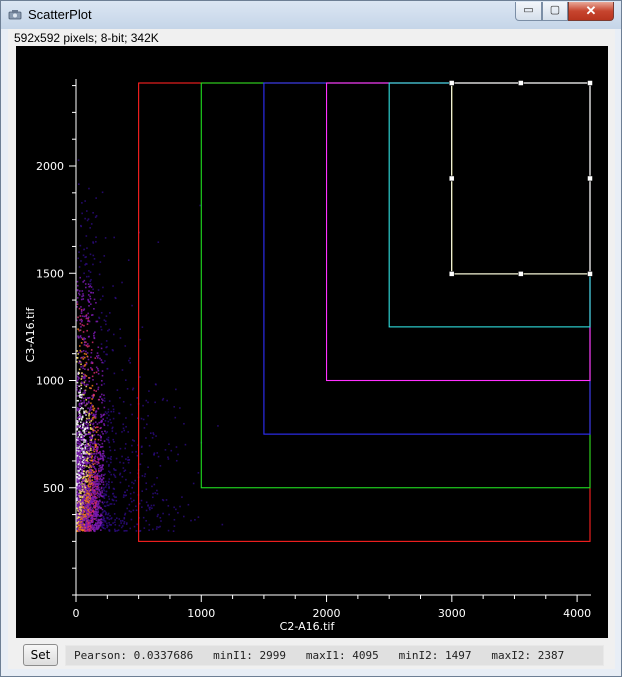 The height and width of the screenshot is (679, 624). What do you see at coordinates (528, 11) in the screenshot?
I see `minimize-button: ▭` at bounding box center [528, 11].